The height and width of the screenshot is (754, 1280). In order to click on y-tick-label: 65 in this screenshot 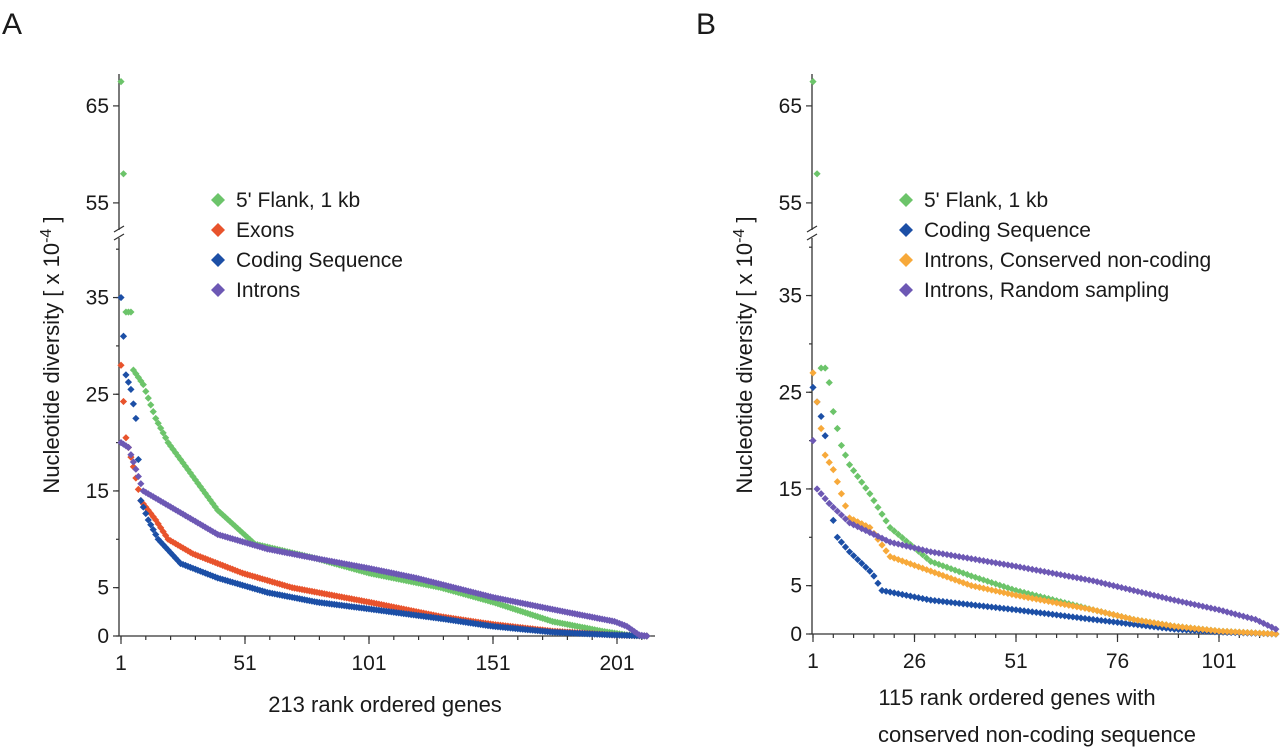, I will do `click(790, 106)`.